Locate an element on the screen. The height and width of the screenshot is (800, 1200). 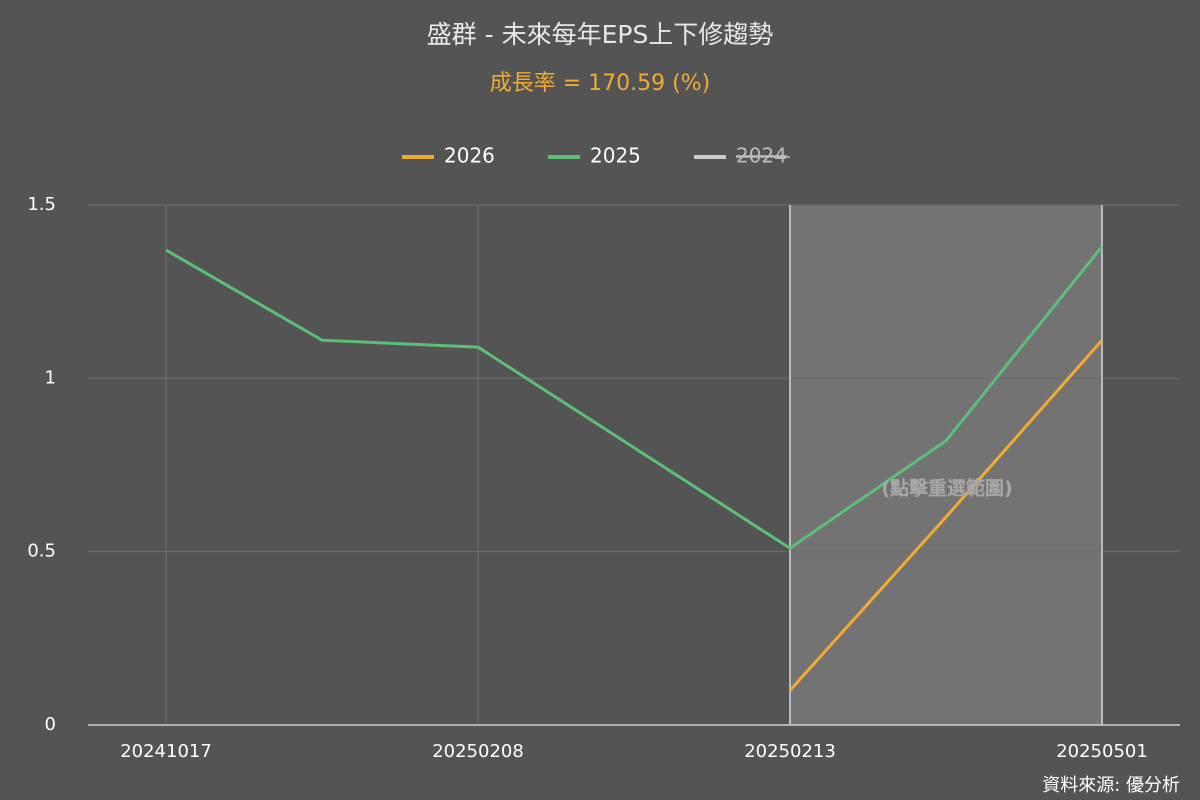
y-tick-label: 1.5 is located at coordinates (41, 204).